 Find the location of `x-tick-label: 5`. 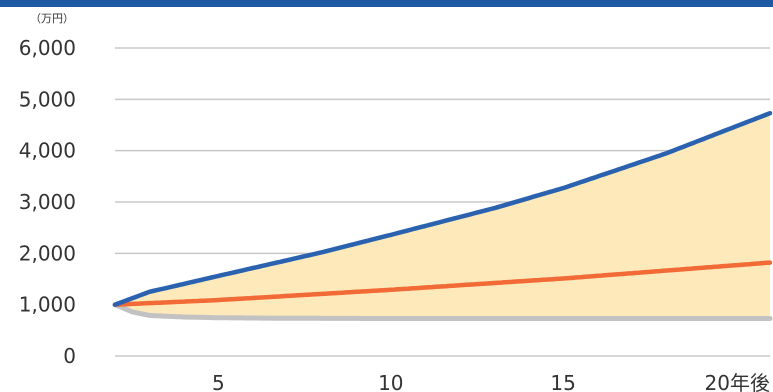

x-tick-label: 5 is located at coordinates (218, 381).